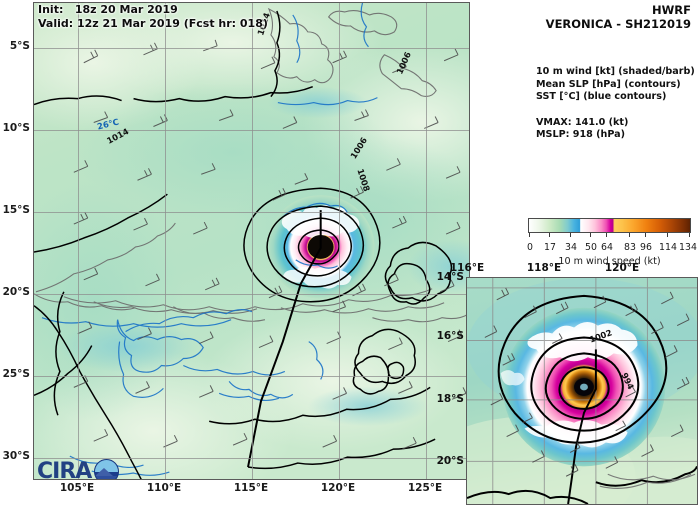  I want to click on cb-tick-17: 17, so click(550, 247).